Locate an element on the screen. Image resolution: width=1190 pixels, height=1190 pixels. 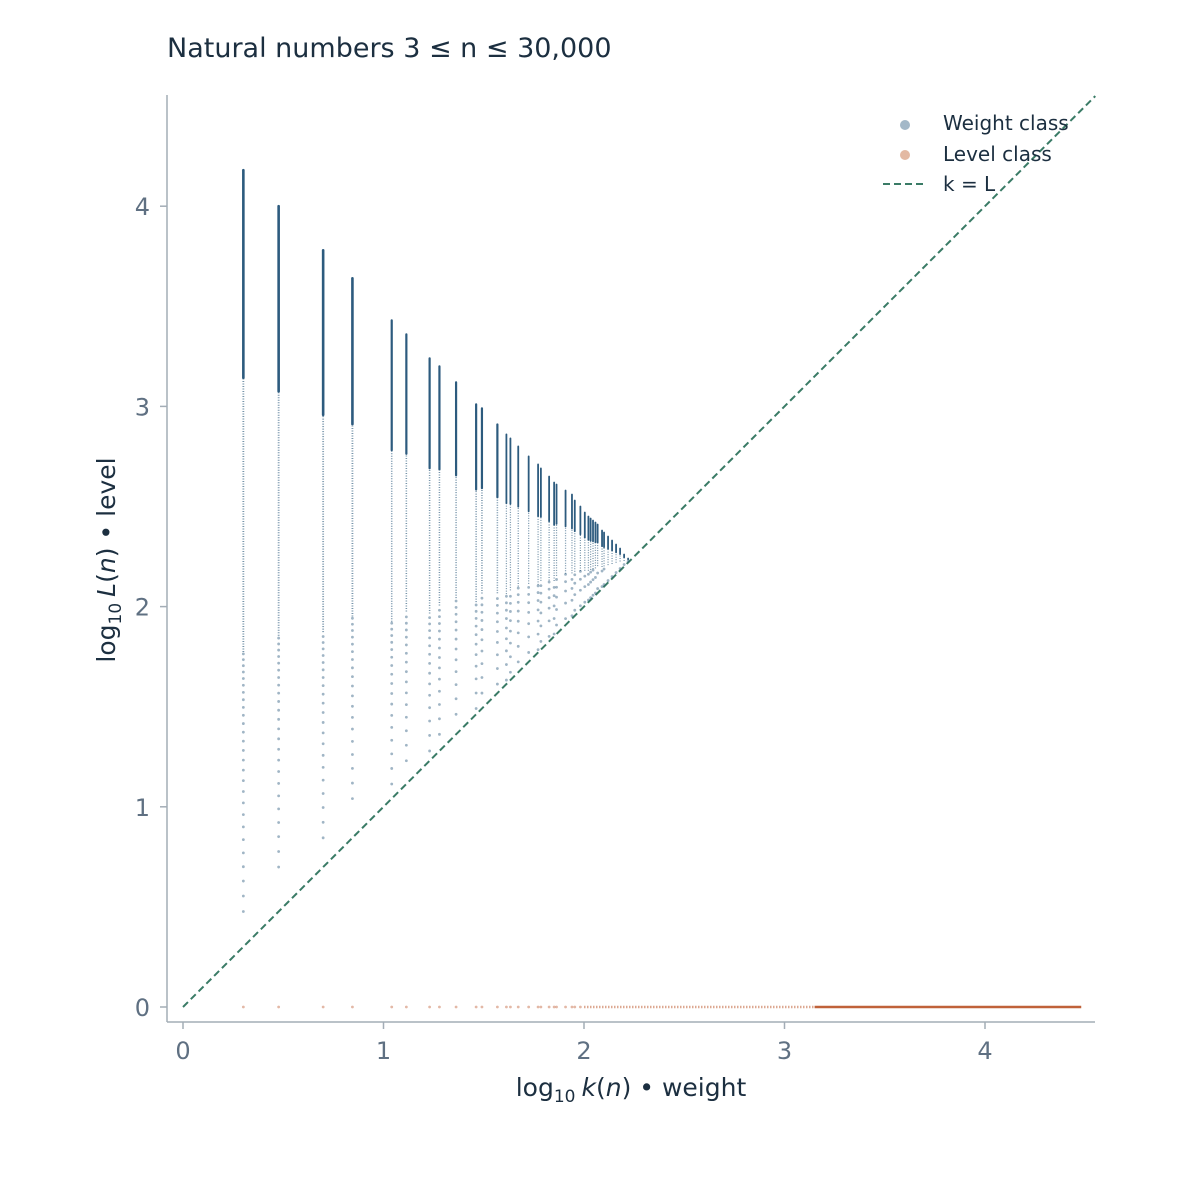
y-axis-ticks: 0 1 2 3 4 is located at coordinates (151, 607).